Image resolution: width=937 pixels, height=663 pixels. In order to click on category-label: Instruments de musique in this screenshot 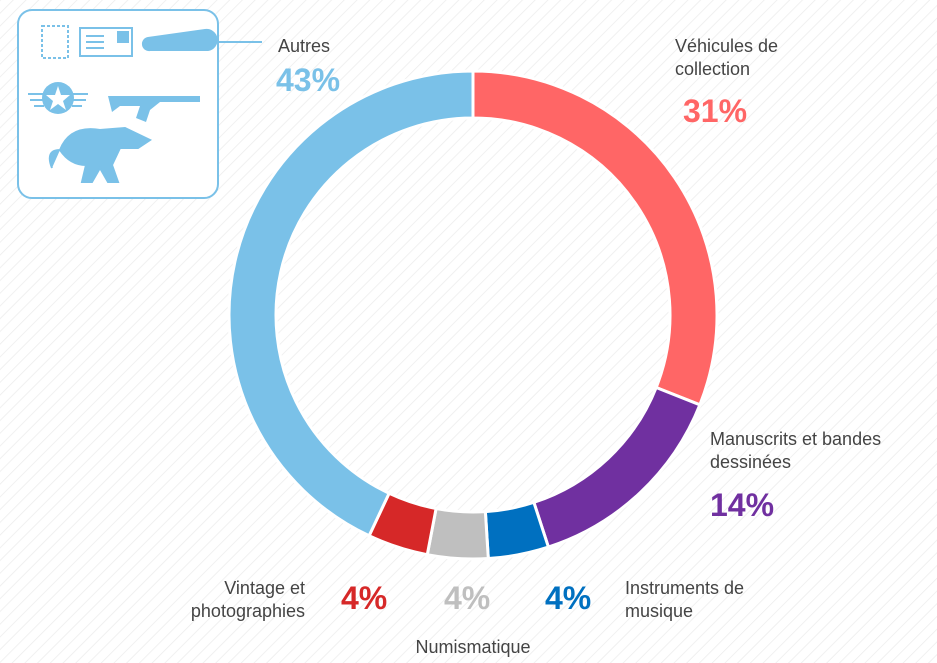, I will do `click(685, 599)`.